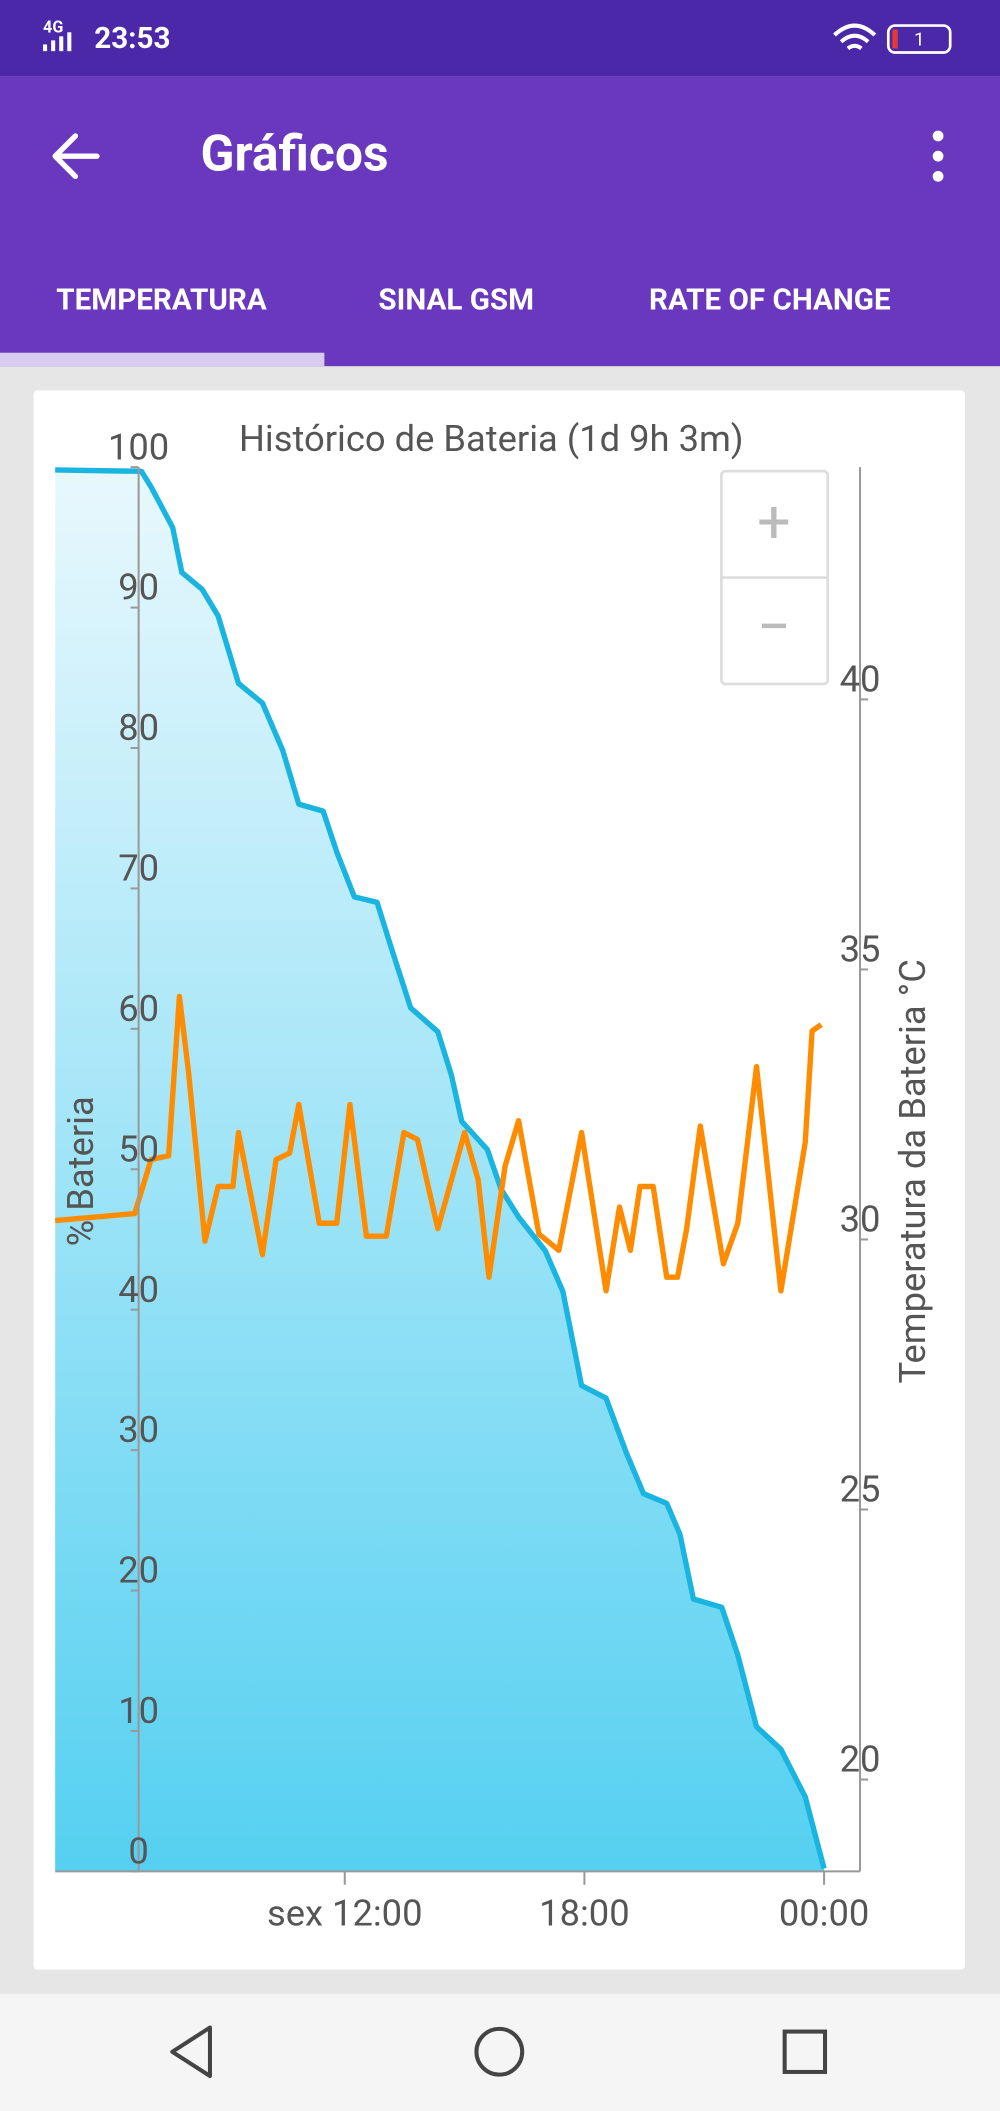 The height and width of the screenshot is (2111, 1000). What do you see at coordinates (774, 627) in the screenshot?
I see `zoom-out: −` at bounding box center [774, 627].